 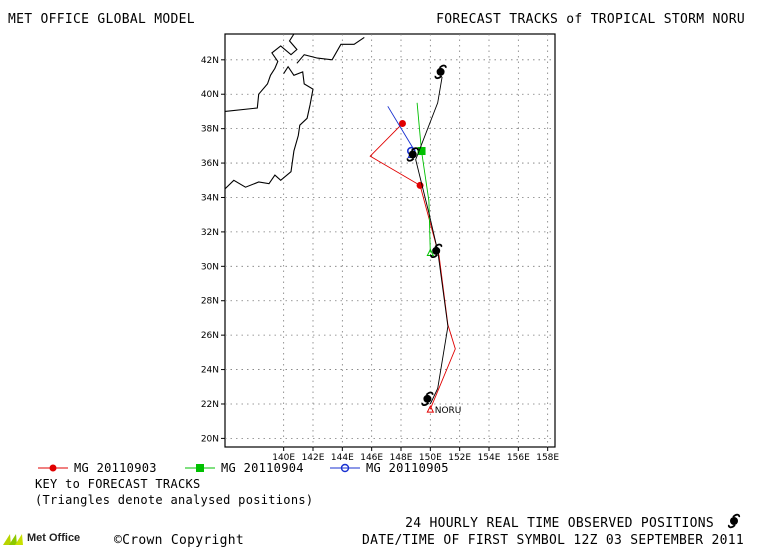 I want to click on coastline-west, so click(x=261, y=72).